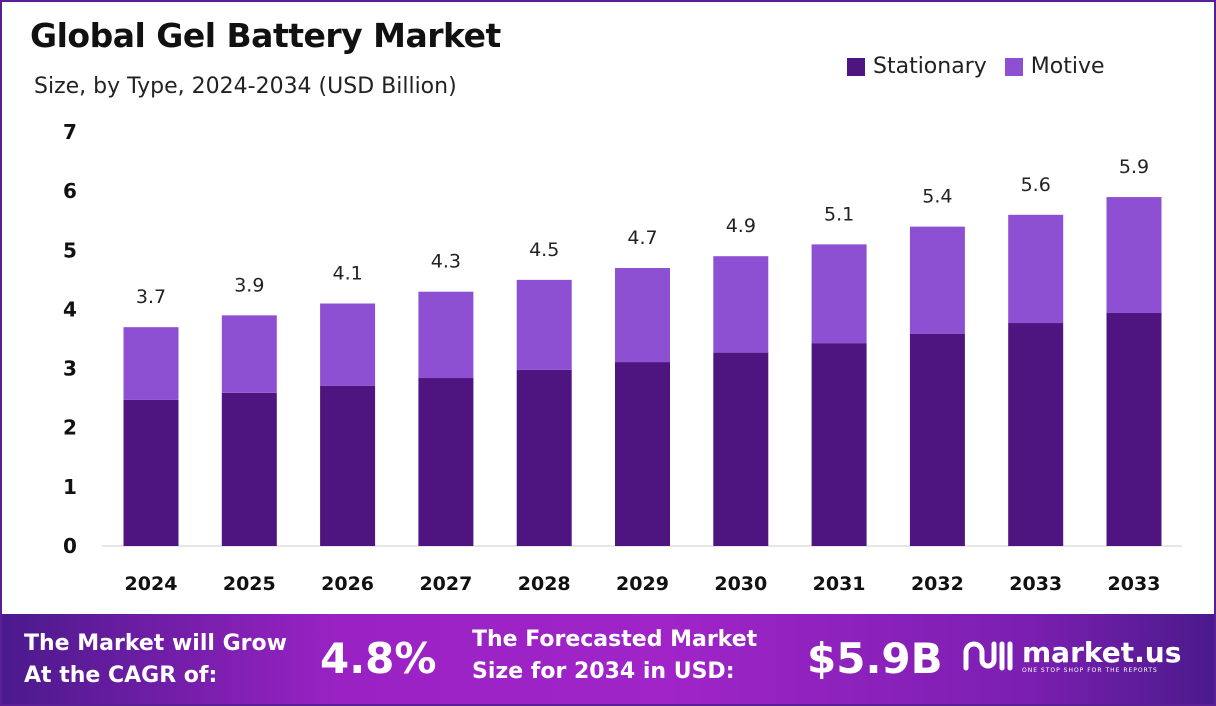  Describe the element at coordinates (70, 191) in the screenshot. I see `y-tick-label: 6` at that location.